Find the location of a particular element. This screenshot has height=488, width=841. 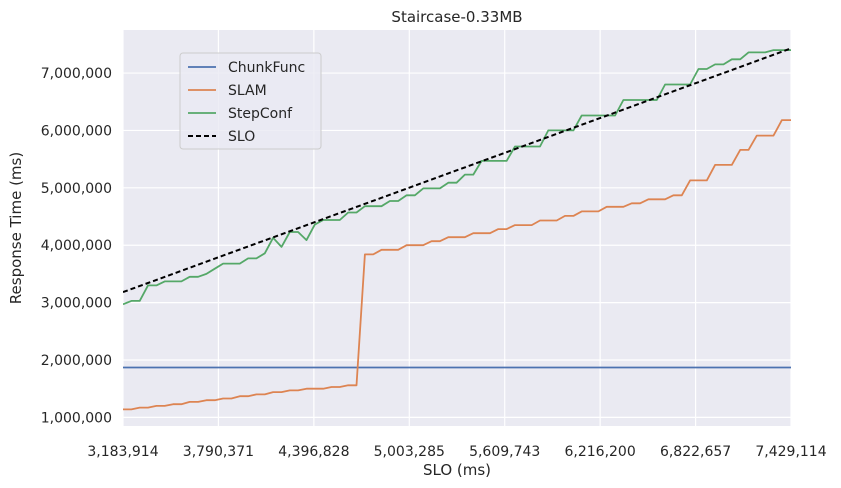

x-tick-label: 7,429,114 is located at coordinates (790, 452).